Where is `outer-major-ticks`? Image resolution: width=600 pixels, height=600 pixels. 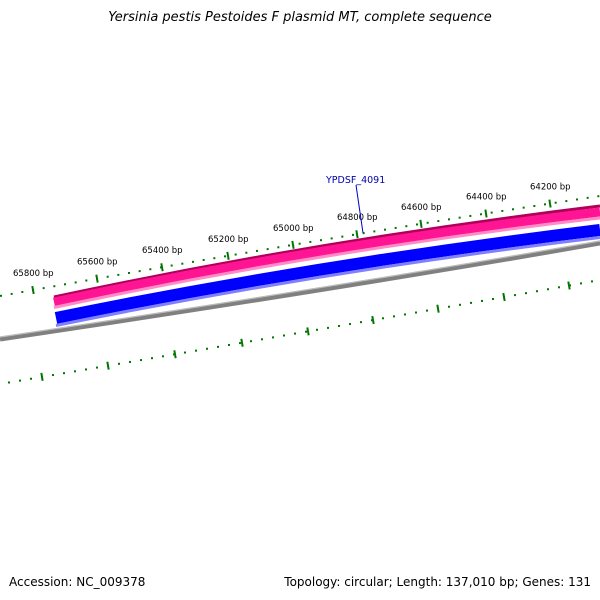
outer-major-ticks is located at coordinates (291, 247).